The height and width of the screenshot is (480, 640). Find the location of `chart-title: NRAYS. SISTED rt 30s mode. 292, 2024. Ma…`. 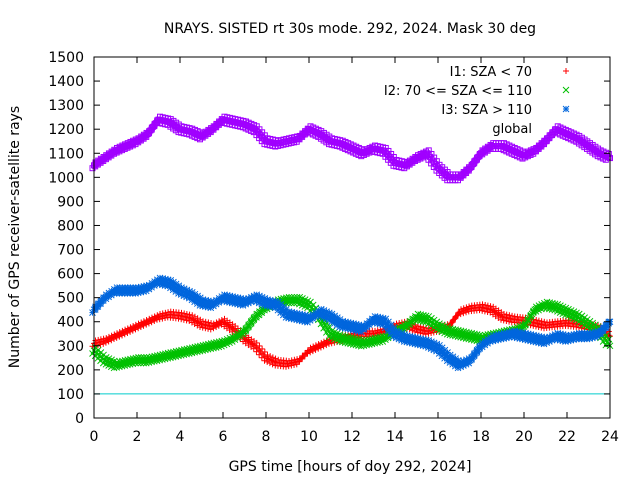

chart-title: NRAYS. SISTED rt 30s mode. 292, 2024. Ma… is located at coordinates (350, 29).